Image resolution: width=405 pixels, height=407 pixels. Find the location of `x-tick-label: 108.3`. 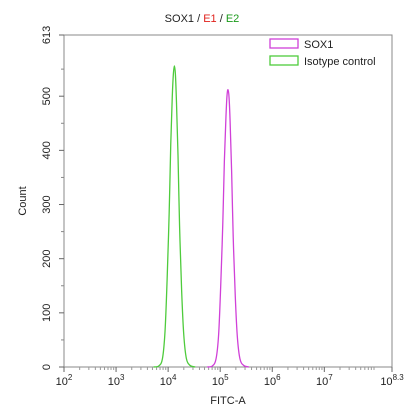

x-tick-label: 108.3 is located at coordinates (392, 380).